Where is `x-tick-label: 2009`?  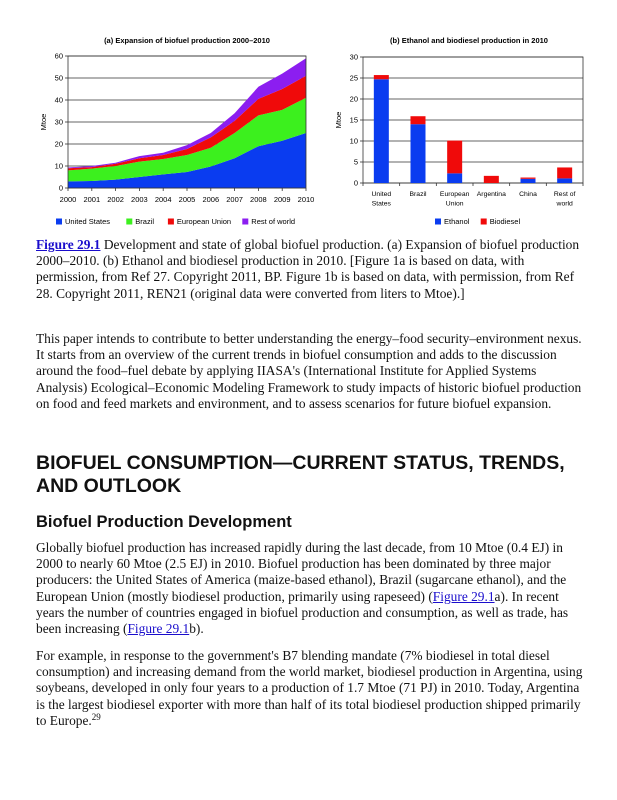
x-tick-label: 2009 is located at coordinates (282, 199).